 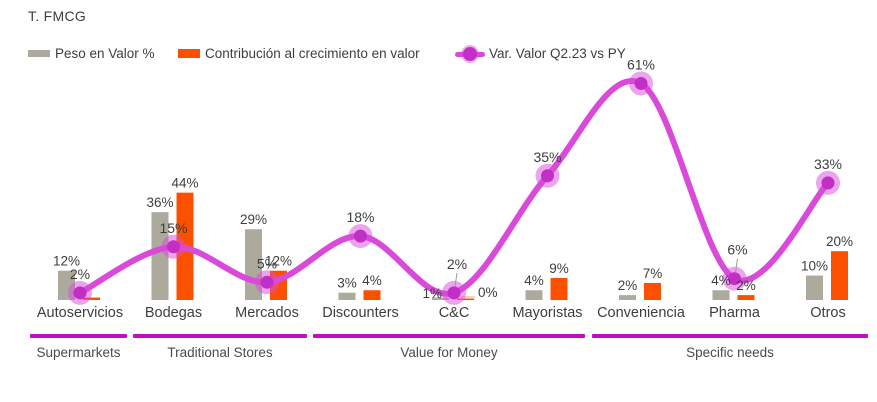 What do you see at coordinates (730, 352) in the screenshot?
I see `group-label: Specific needs` at bounding box center [730, 352].